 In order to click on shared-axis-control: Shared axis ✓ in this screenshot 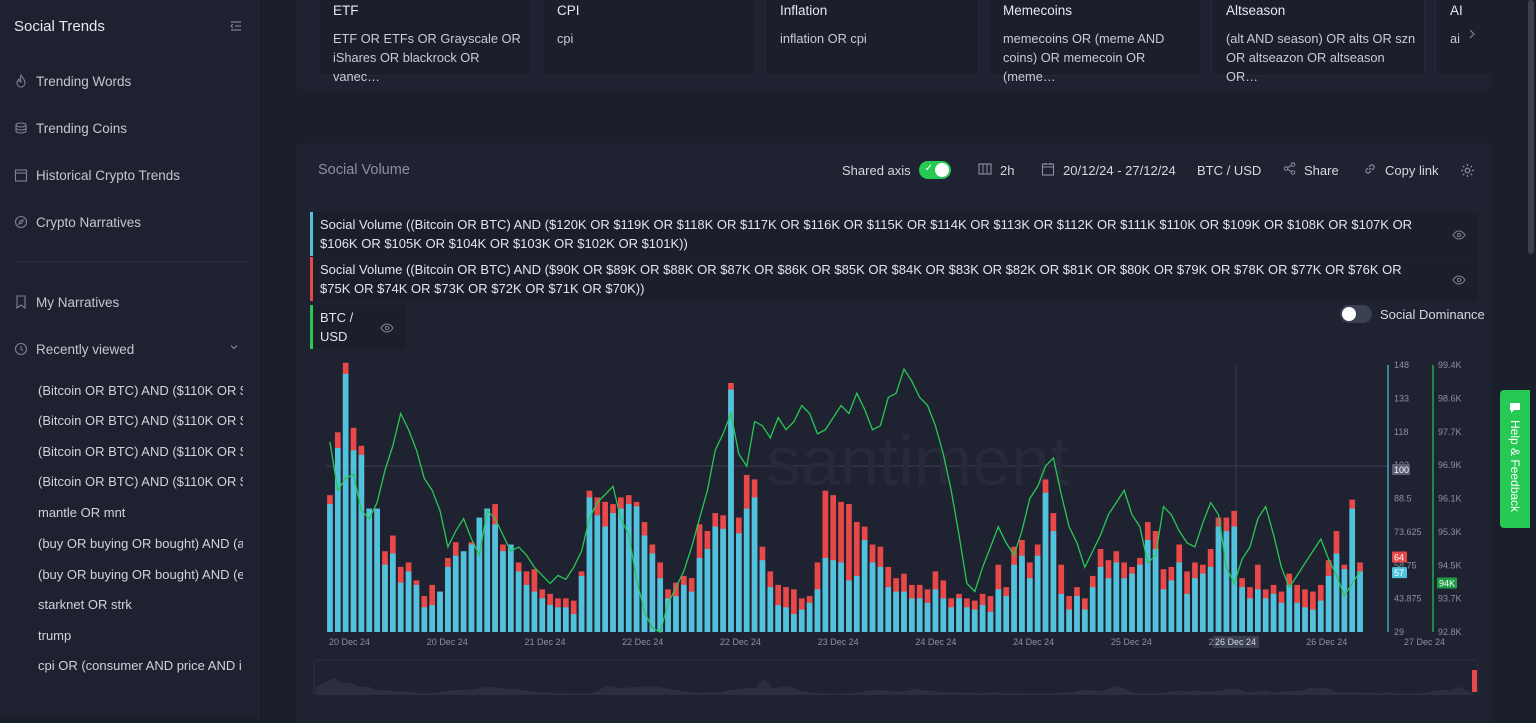, I will do `click(896, 170)`.